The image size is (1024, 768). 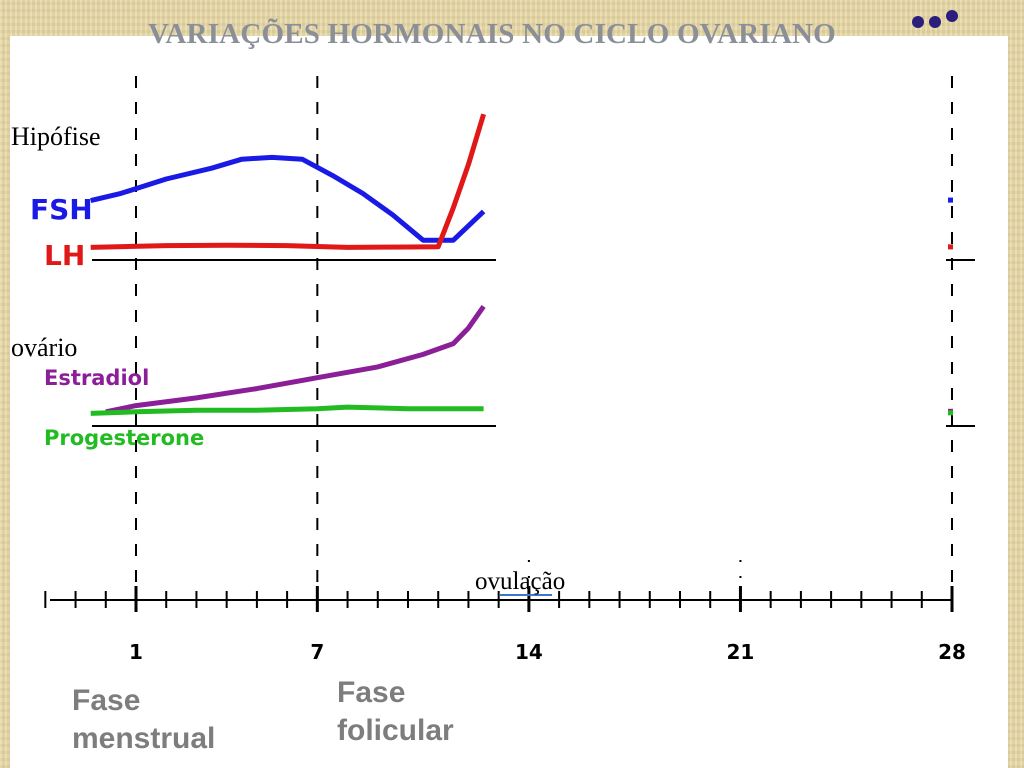 I want to click on series-label-fsh: FSH, so click(x=61, y=209).